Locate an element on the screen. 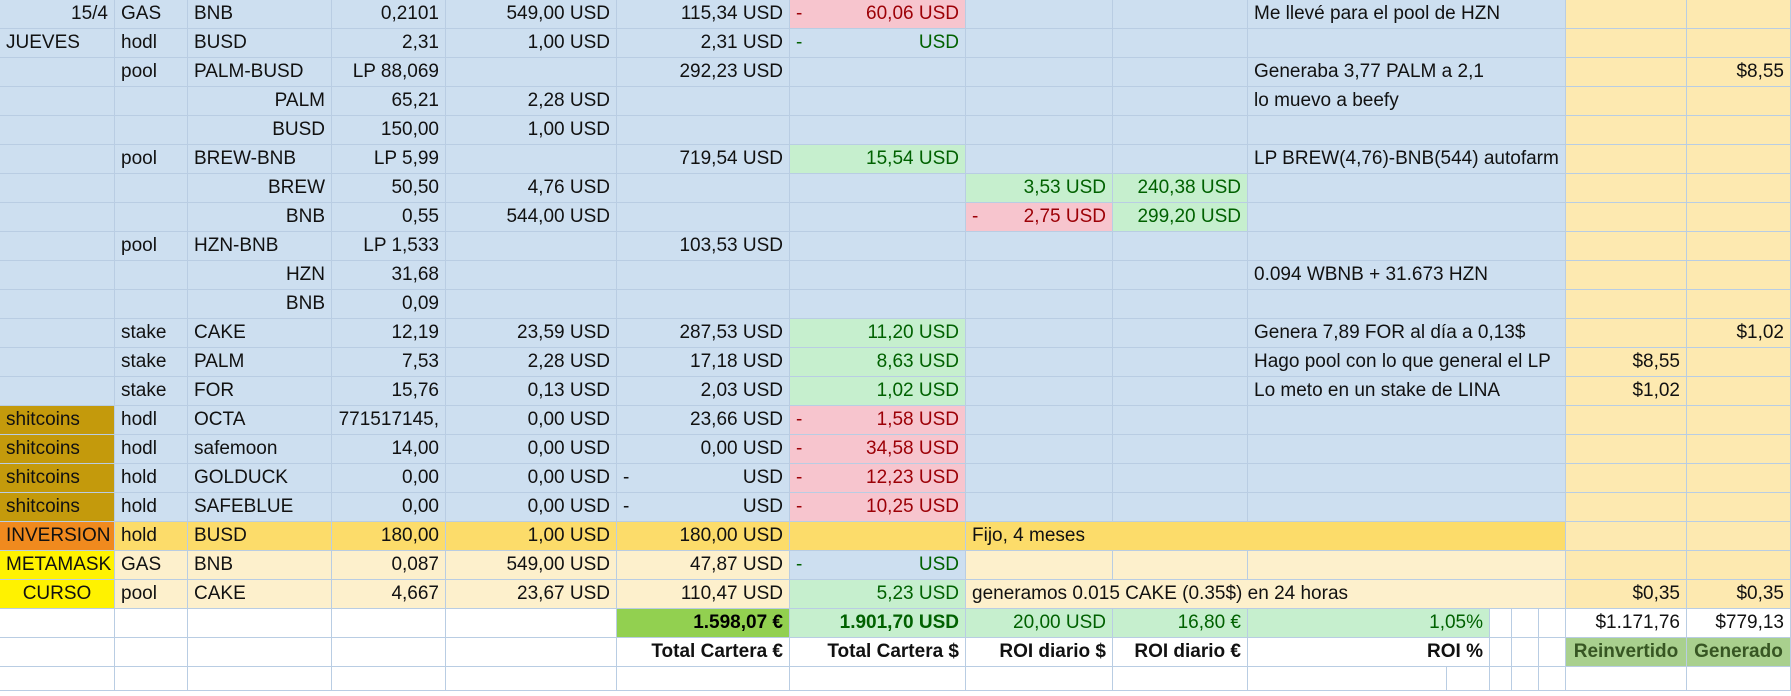 This screenshot has width=1791, height=696. cell-value: - USD is located at coordinates (703, 478).